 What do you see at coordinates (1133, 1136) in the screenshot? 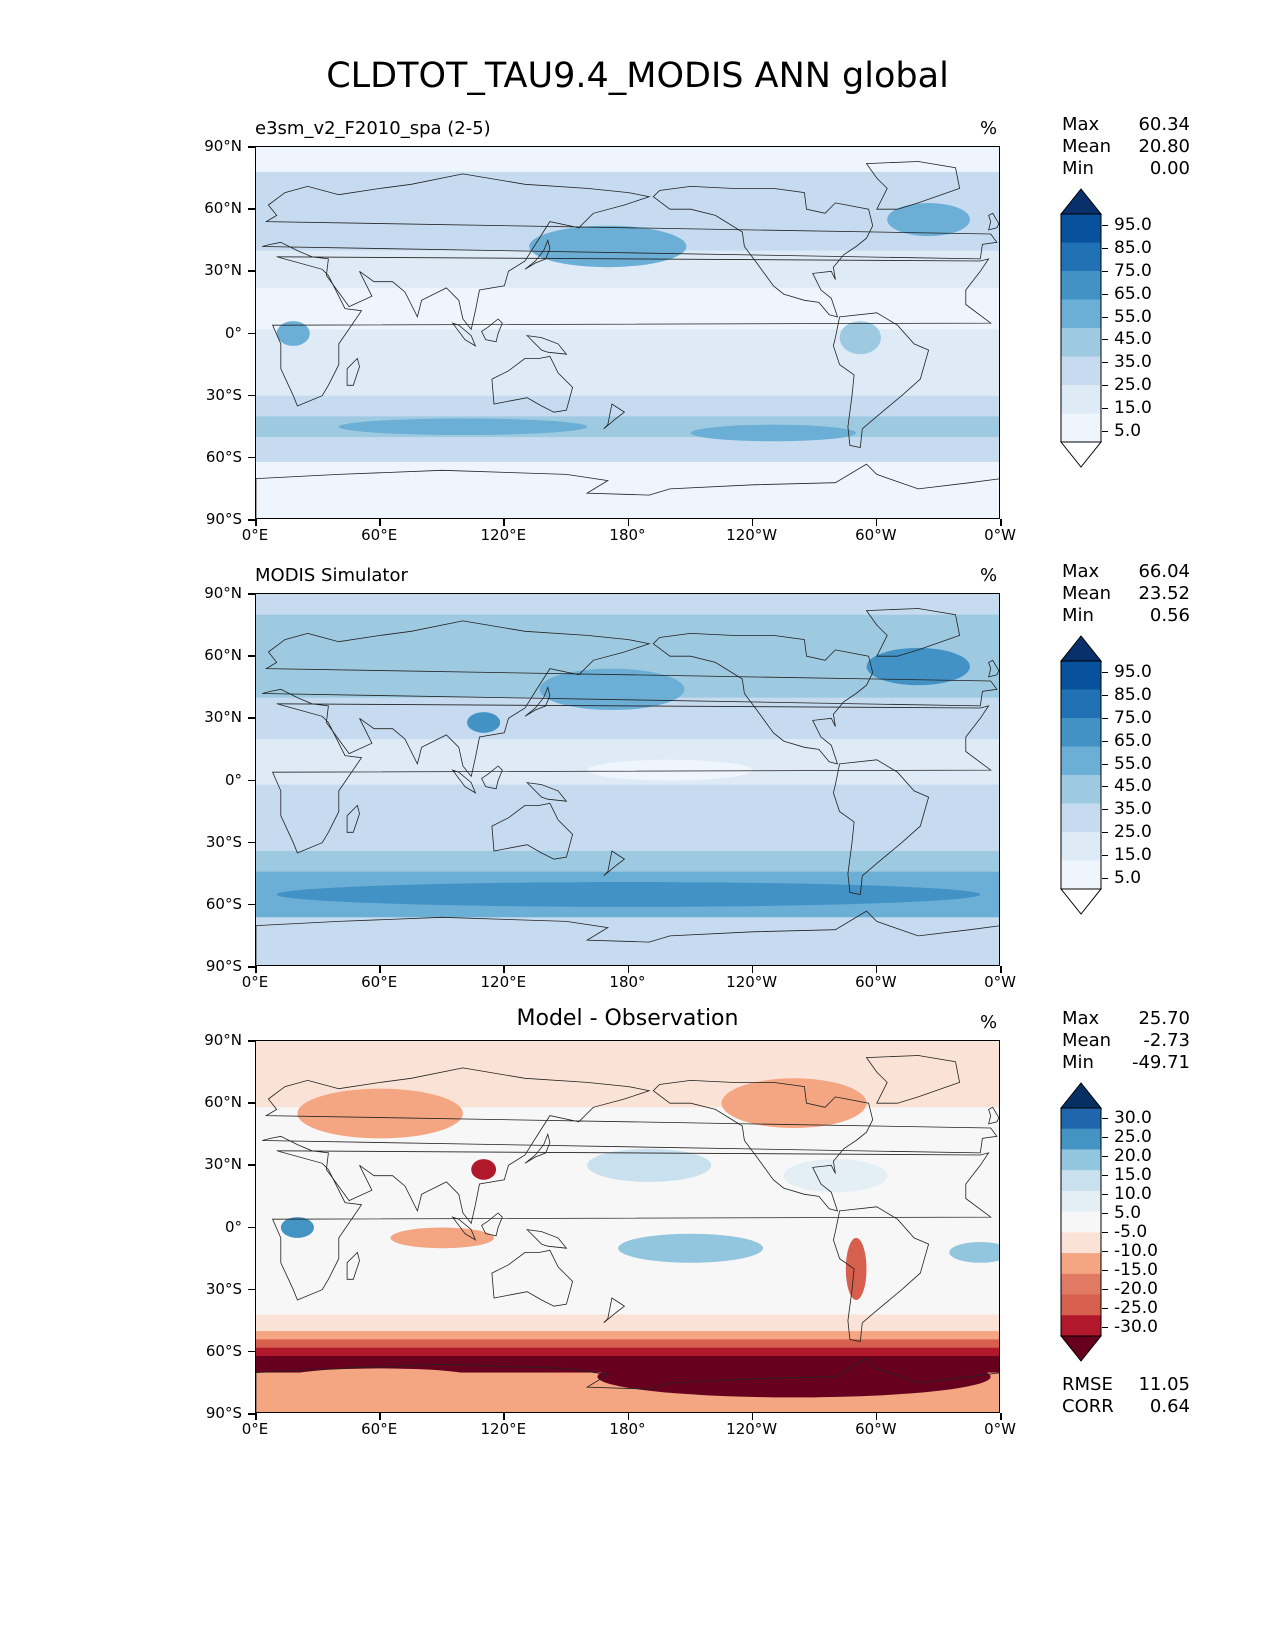
I see `colorbar-tick-label: 25.0` at bounding box center [1133, 1136].